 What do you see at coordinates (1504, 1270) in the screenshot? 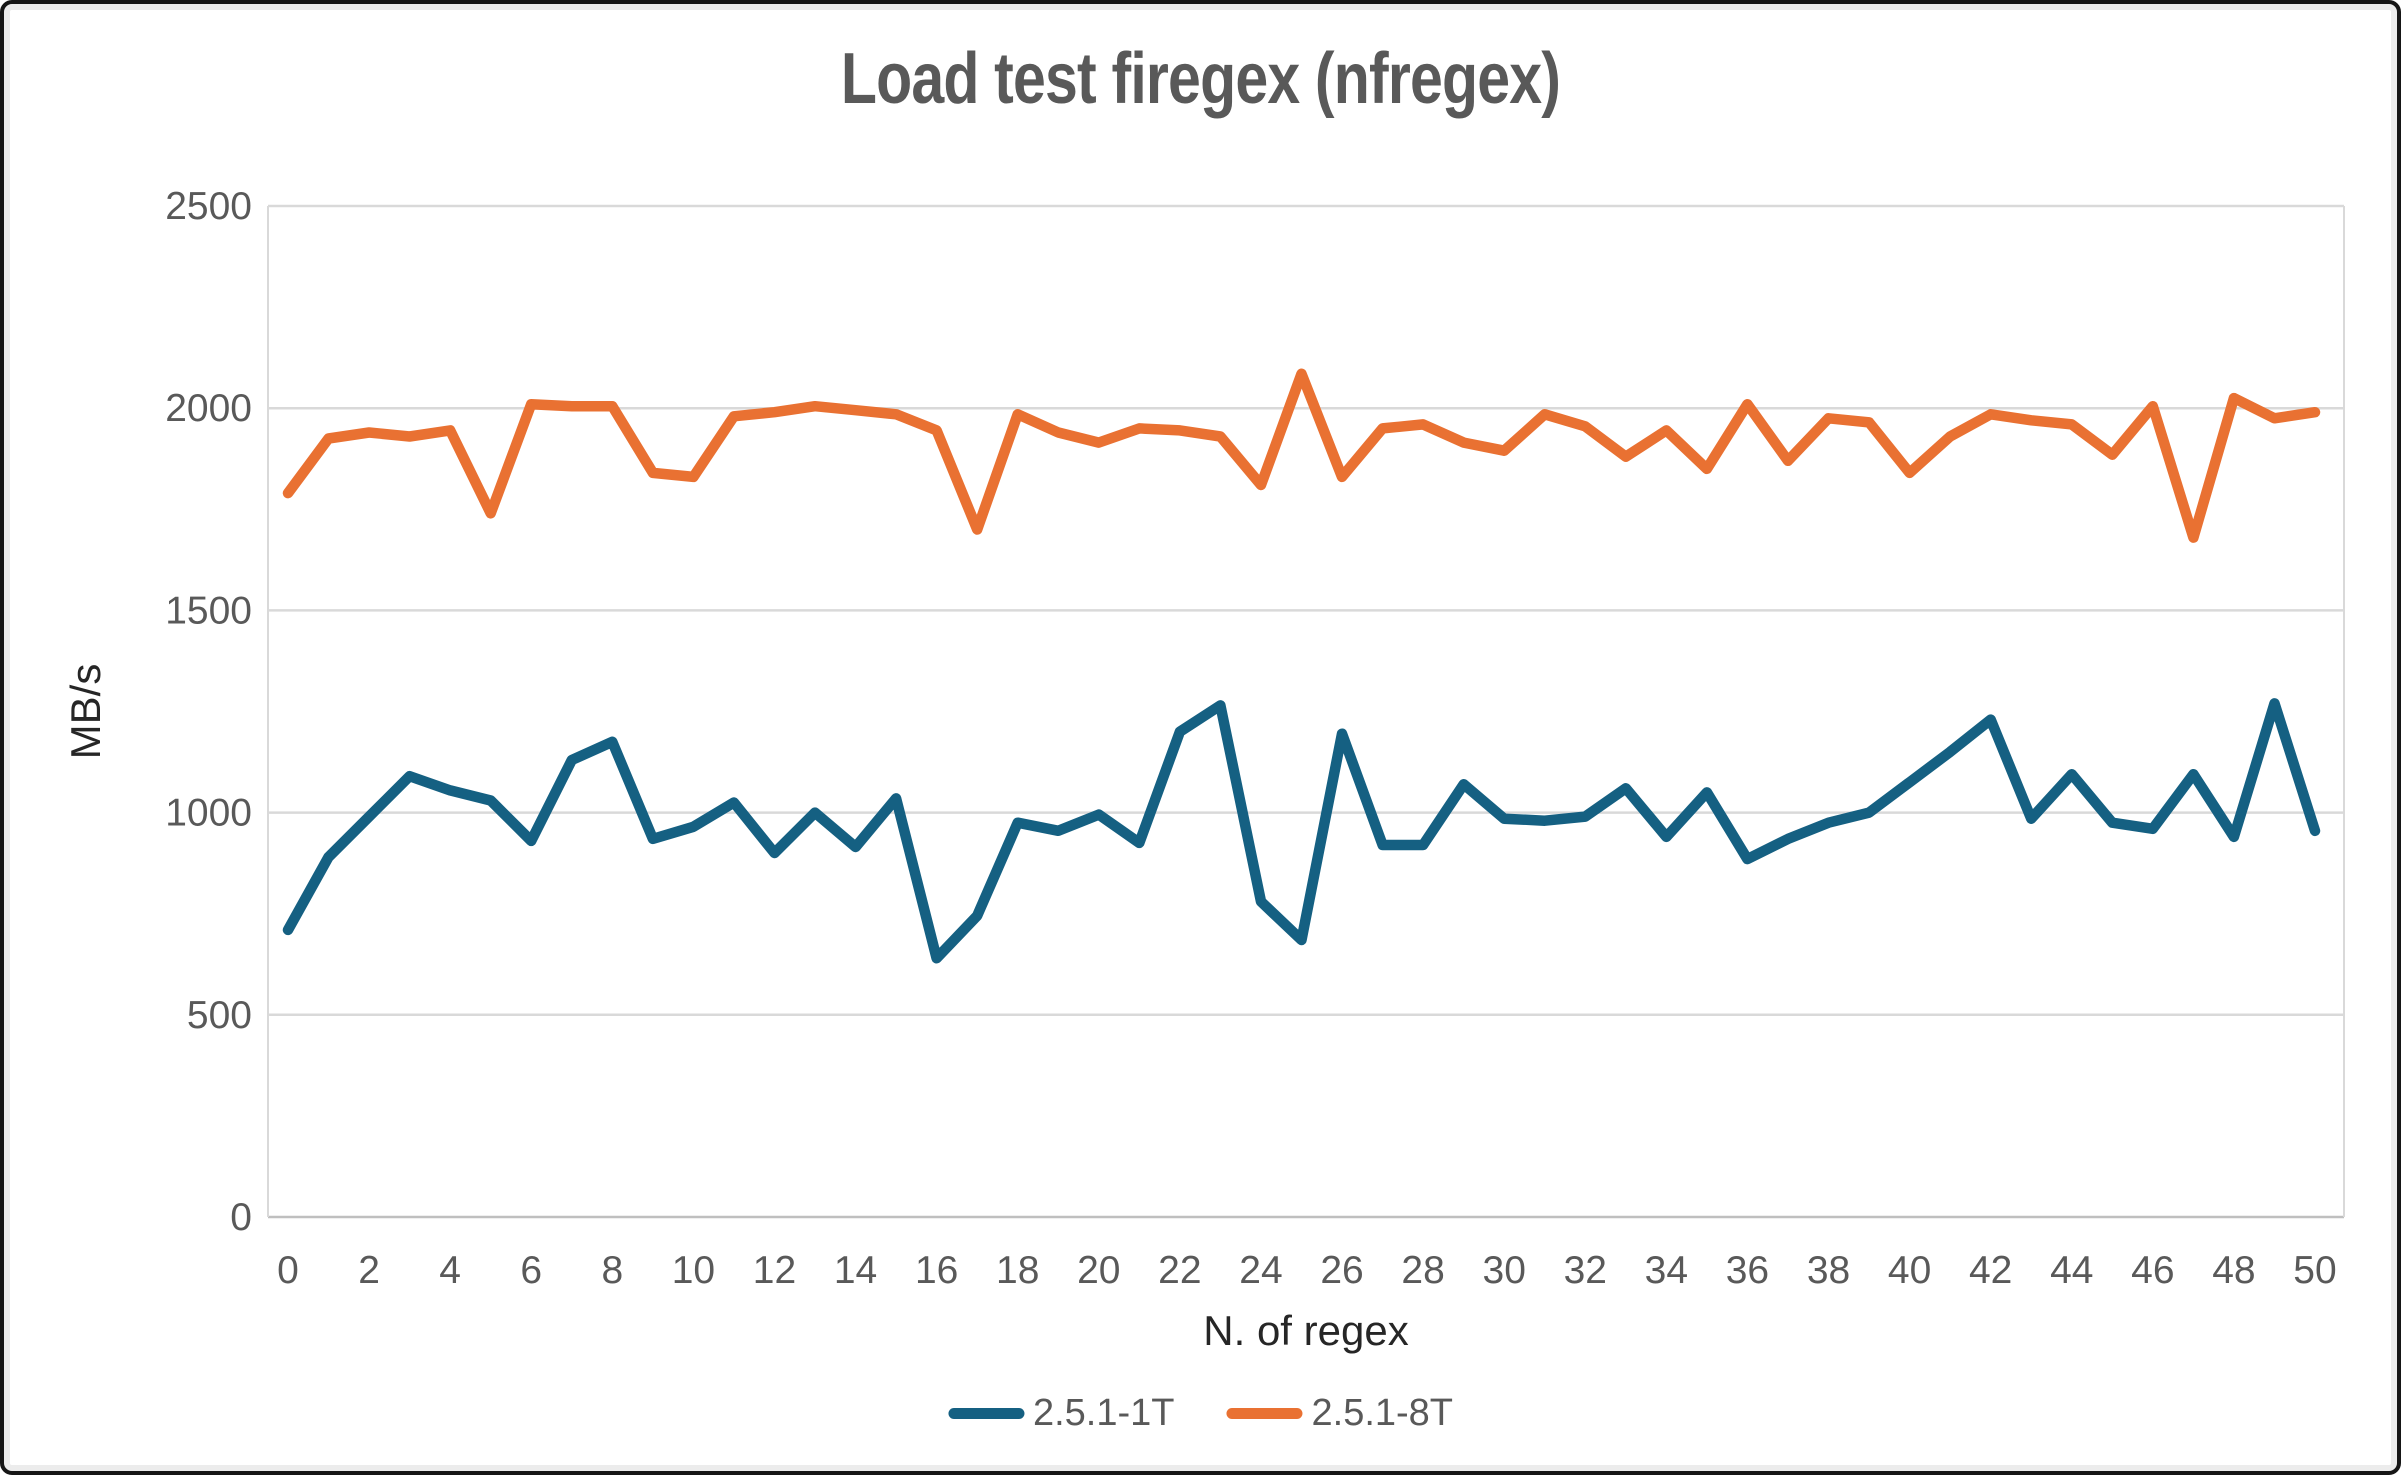
I see `x-tick-label-30: 30` at bounding box center [1504, 1270].